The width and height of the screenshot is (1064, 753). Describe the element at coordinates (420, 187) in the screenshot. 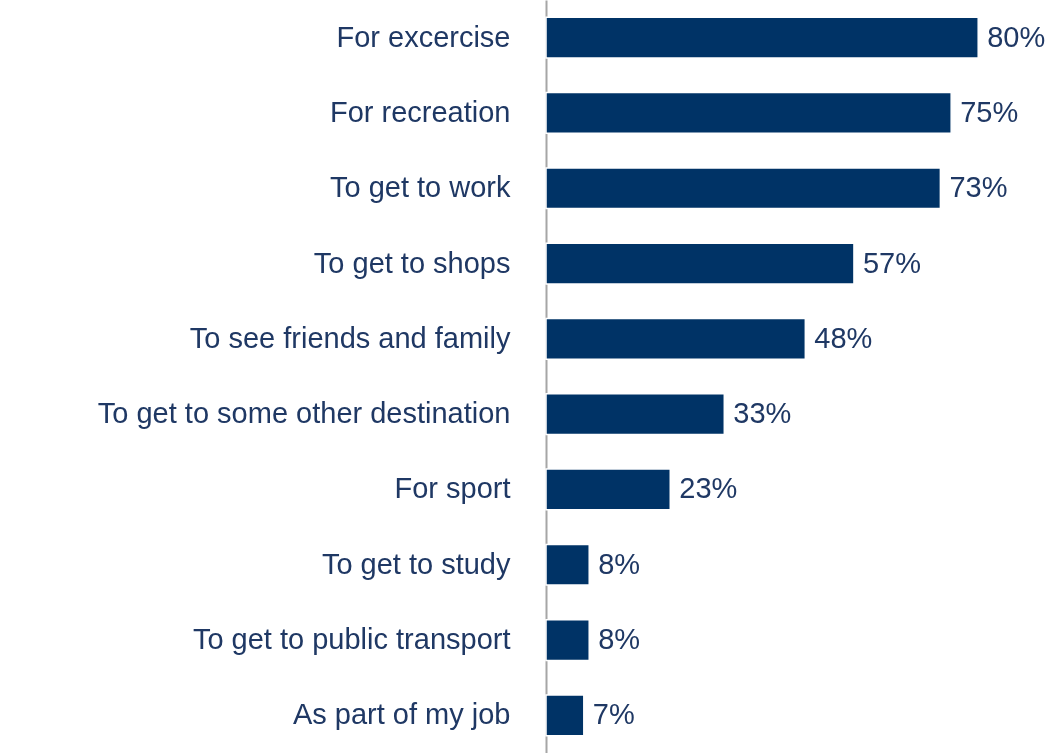

I see `y-tick-label: To get to work` at that location.